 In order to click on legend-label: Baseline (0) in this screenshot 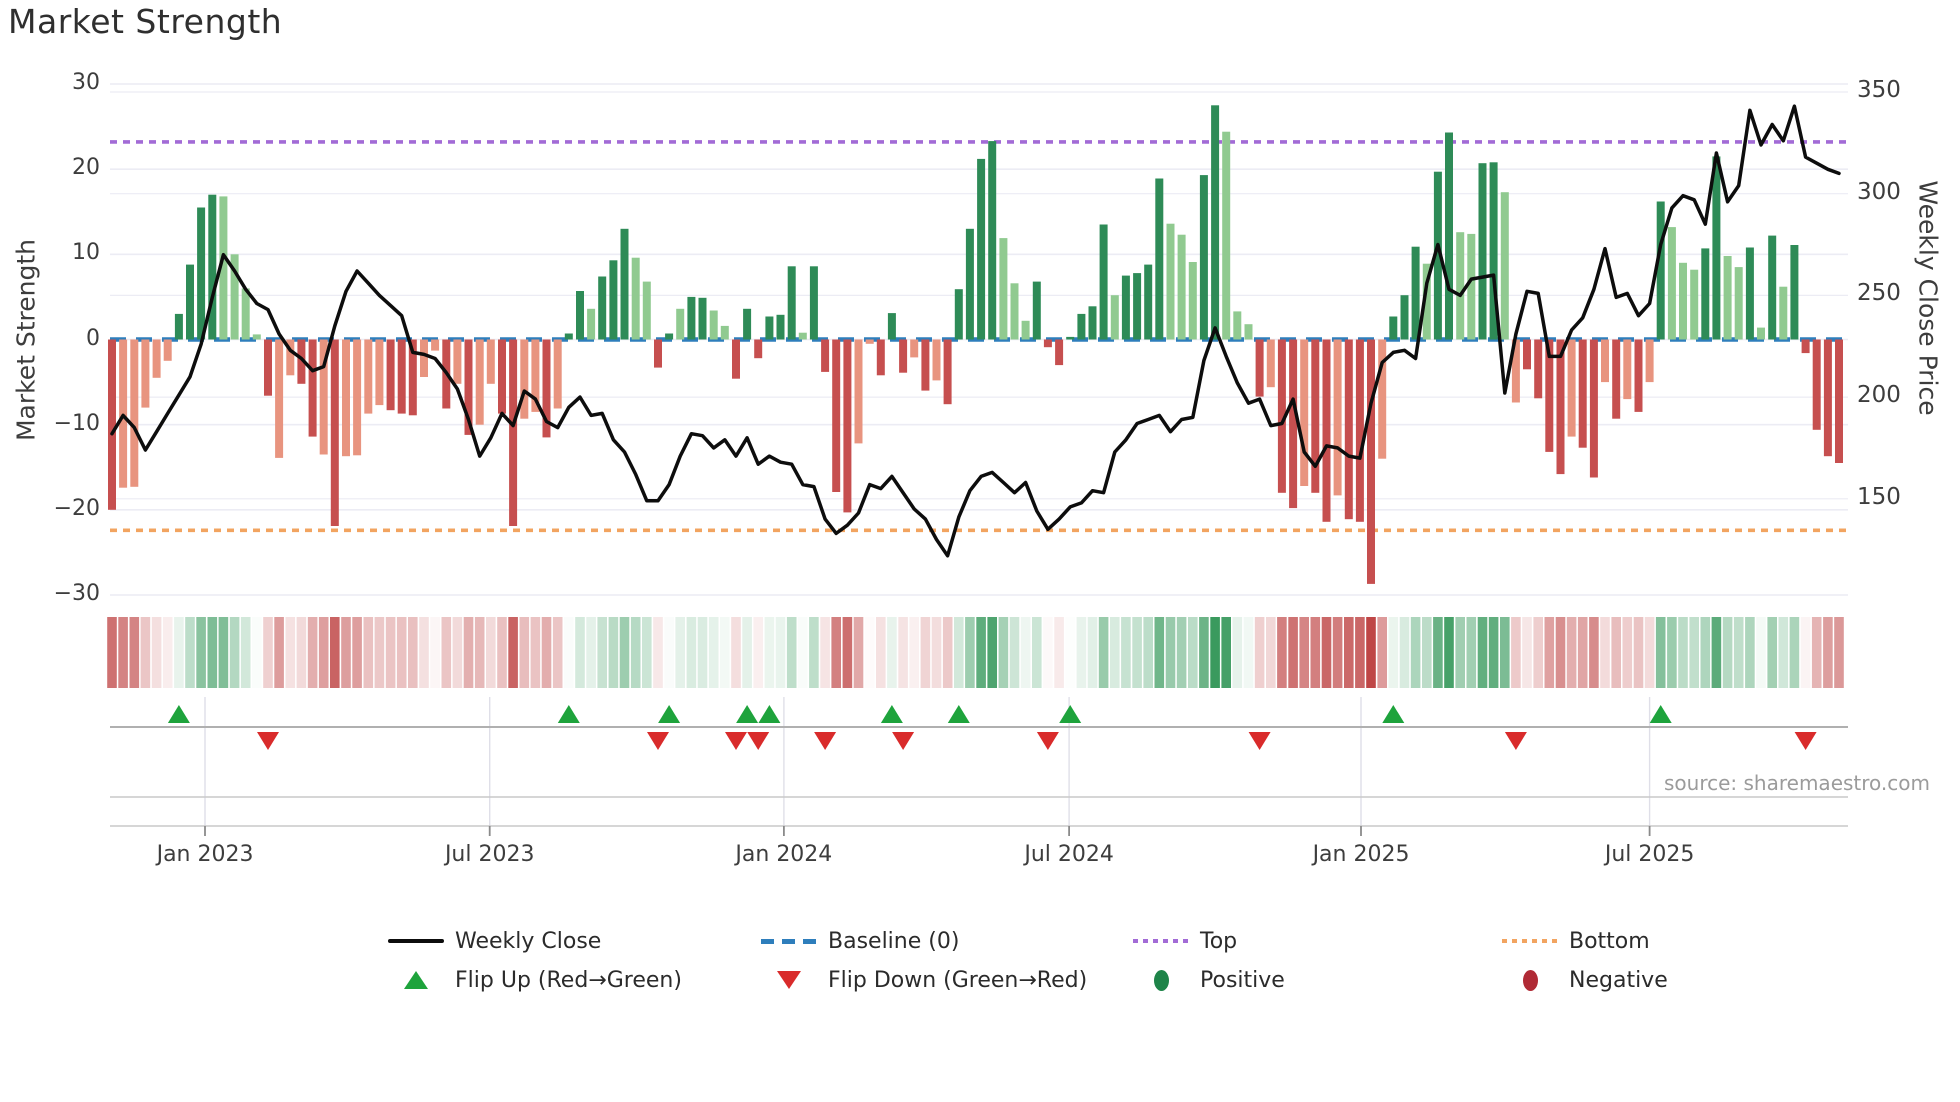, I will do `click(894, 941)`.